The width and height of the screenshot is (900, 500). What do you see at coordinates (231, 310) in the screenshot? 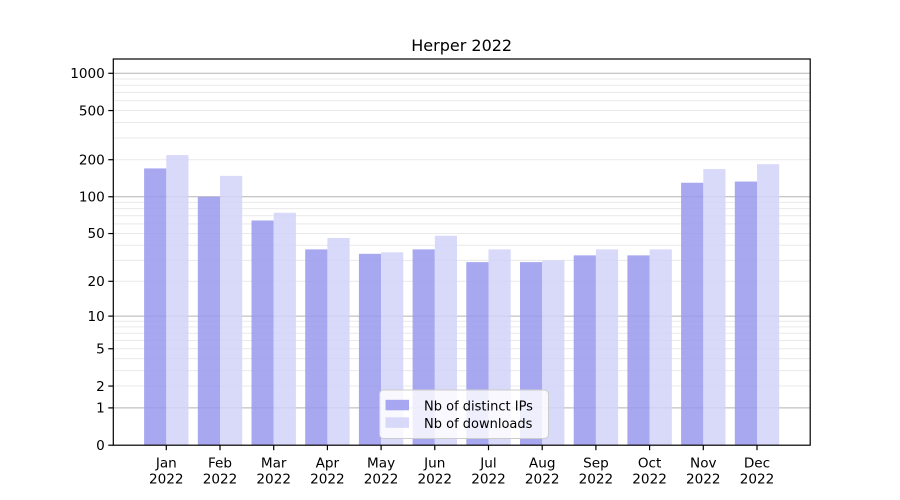
I see `bar-downloads-feb` at bounding box center [231, 310].